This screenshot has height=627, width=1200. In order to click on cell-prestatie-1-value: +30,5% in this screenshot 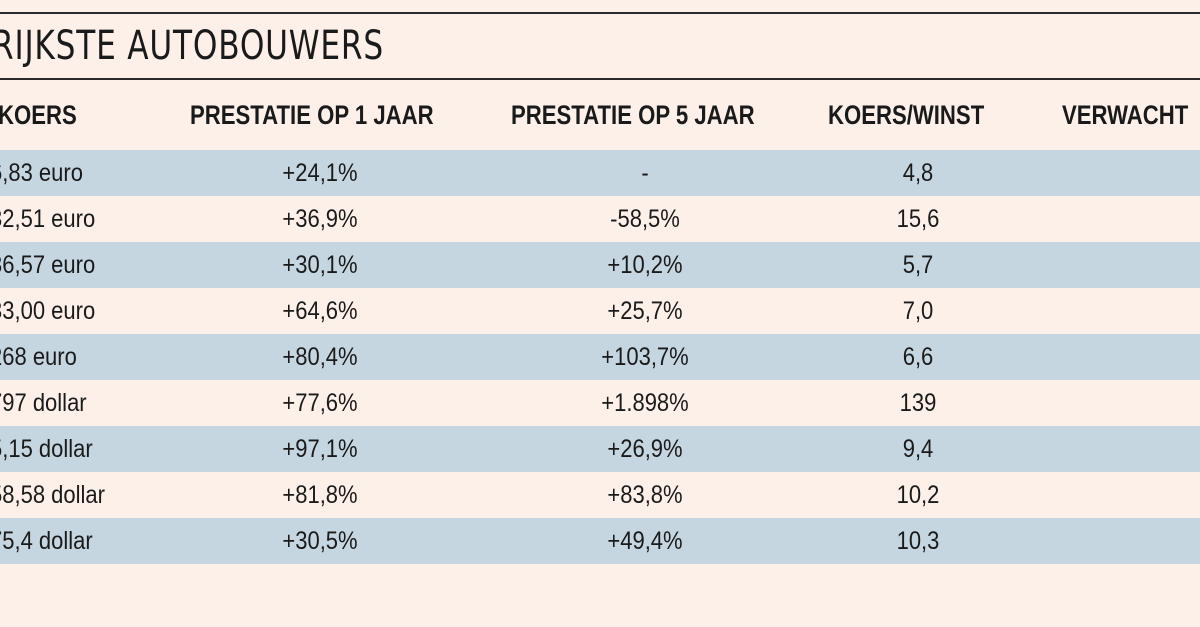, I will do `click(320, 541)`.